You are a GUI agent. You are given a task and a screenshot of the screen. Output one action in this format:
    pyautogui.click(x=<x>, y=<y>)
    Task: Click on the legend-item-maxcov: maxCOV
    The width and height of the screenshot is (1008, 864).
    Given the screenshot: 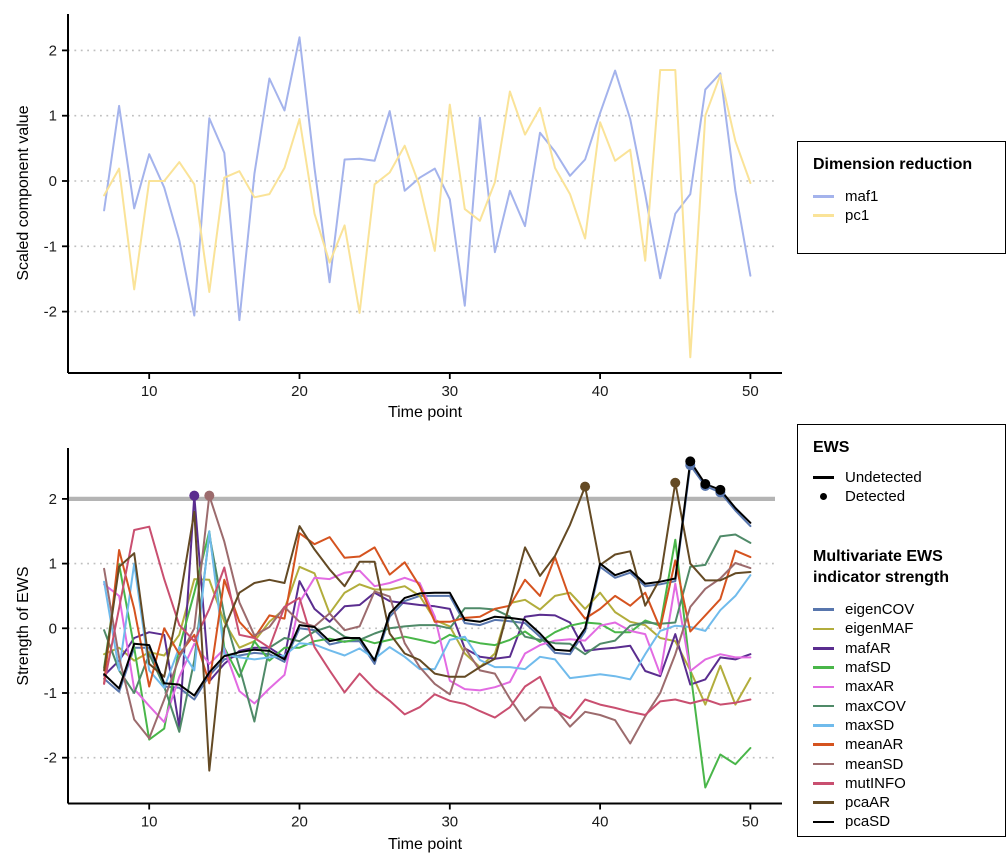 What is the action you would take?
    pyautogui.click(x=901, y=705)
    